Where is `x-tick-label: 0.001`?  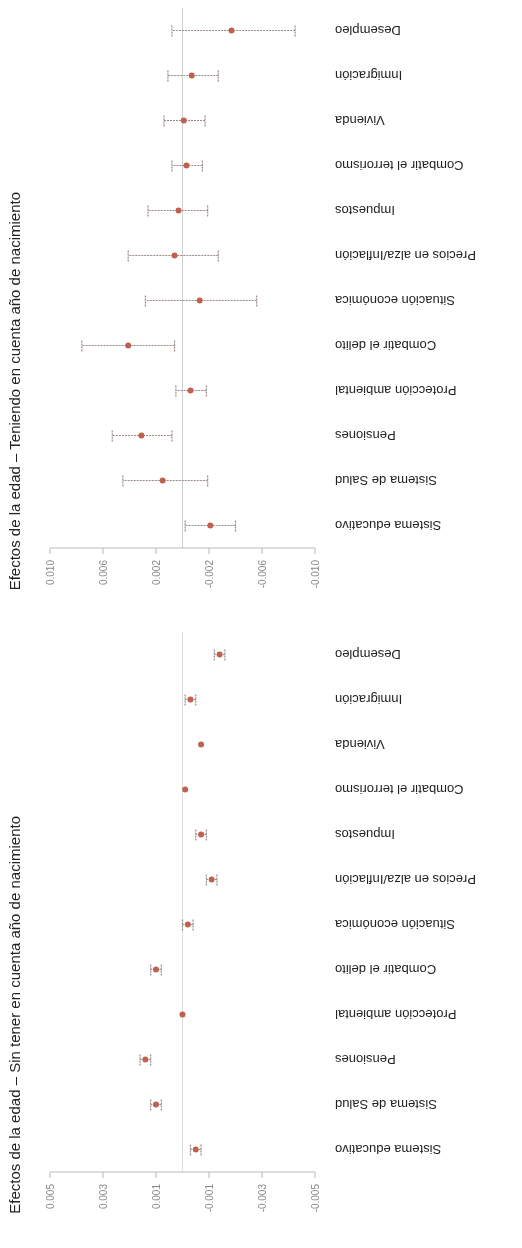 x-tick-label: 0.001 is located at coordinates (156, 1196).